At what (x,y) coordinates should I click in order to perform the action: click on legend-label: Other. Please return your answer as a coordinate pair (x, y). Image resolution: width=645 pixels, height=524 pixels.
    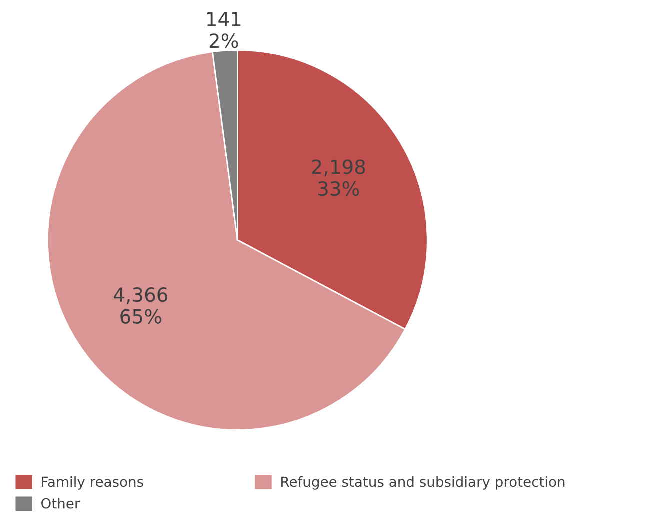
    Looking at the image, I should click on (61, 503).